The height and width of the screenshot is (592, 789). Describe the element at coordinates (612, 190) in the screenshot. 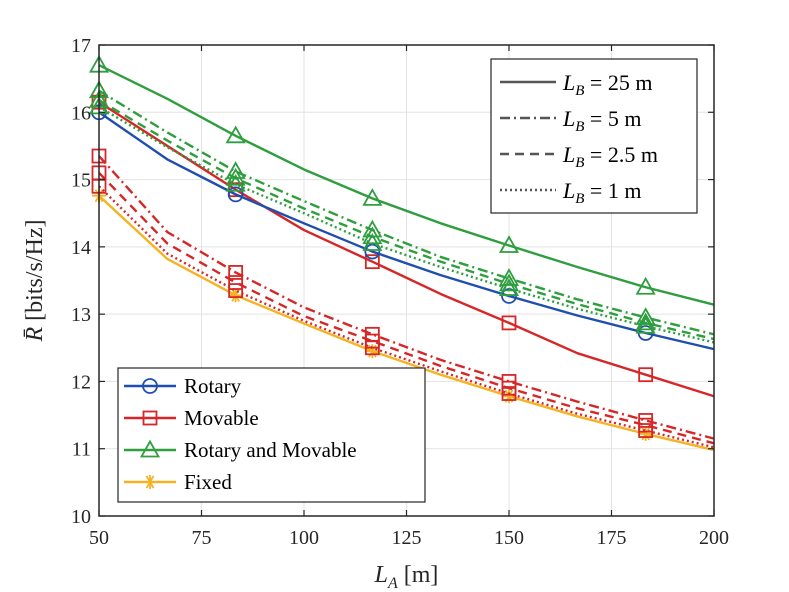

I see `legend-style-value: = 1 m` at that location.